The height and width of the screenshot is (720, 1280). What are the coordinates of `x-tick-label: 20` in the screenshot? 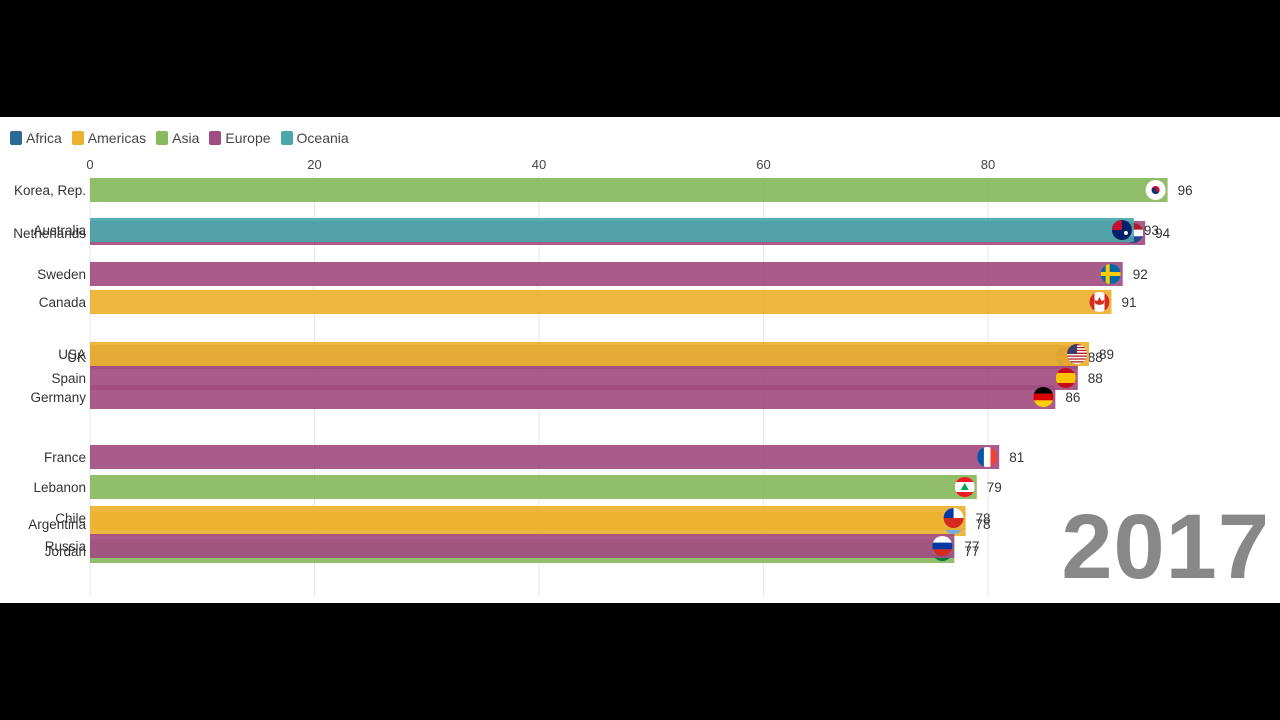 It's located at (314, 164).